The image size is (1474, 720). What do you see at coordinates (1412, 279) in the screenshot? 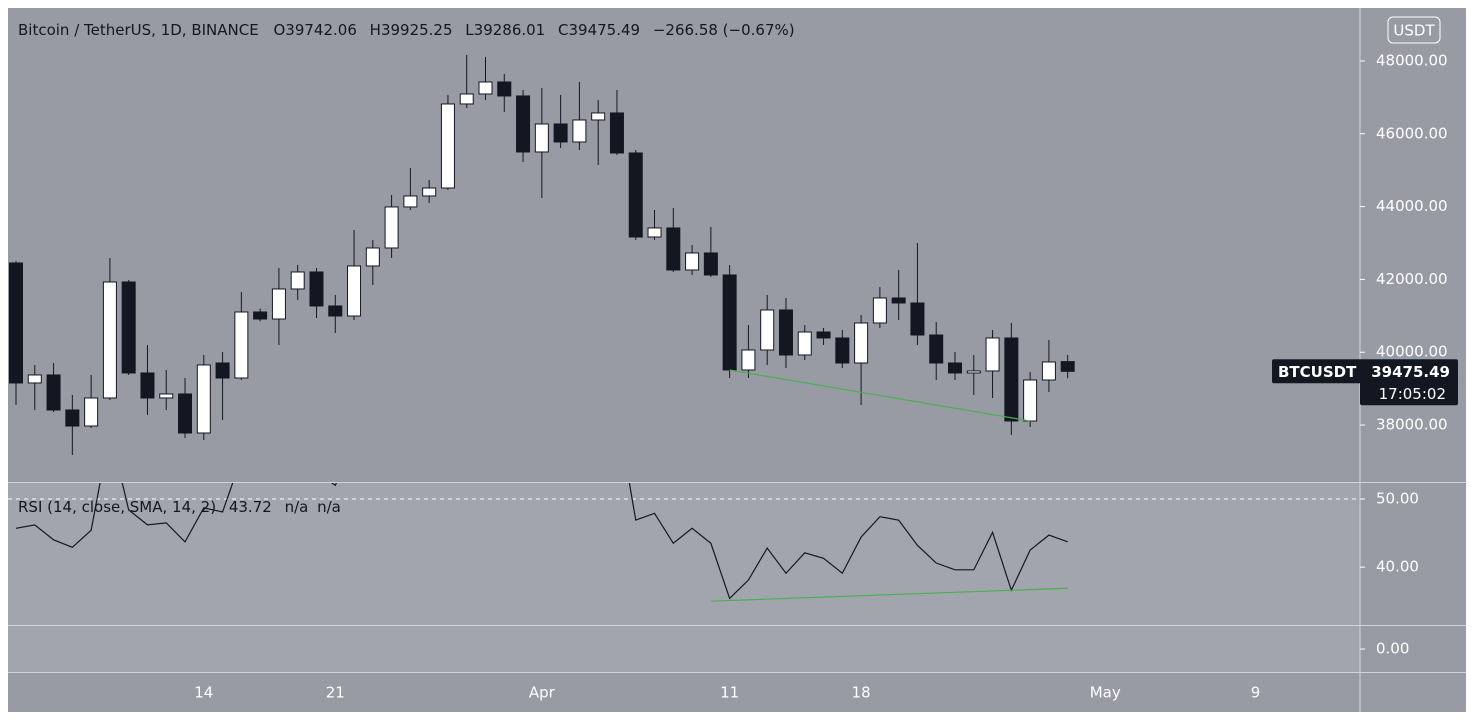
I see `y-tick-label: 42000.00` at bounding box center [1412, 279].